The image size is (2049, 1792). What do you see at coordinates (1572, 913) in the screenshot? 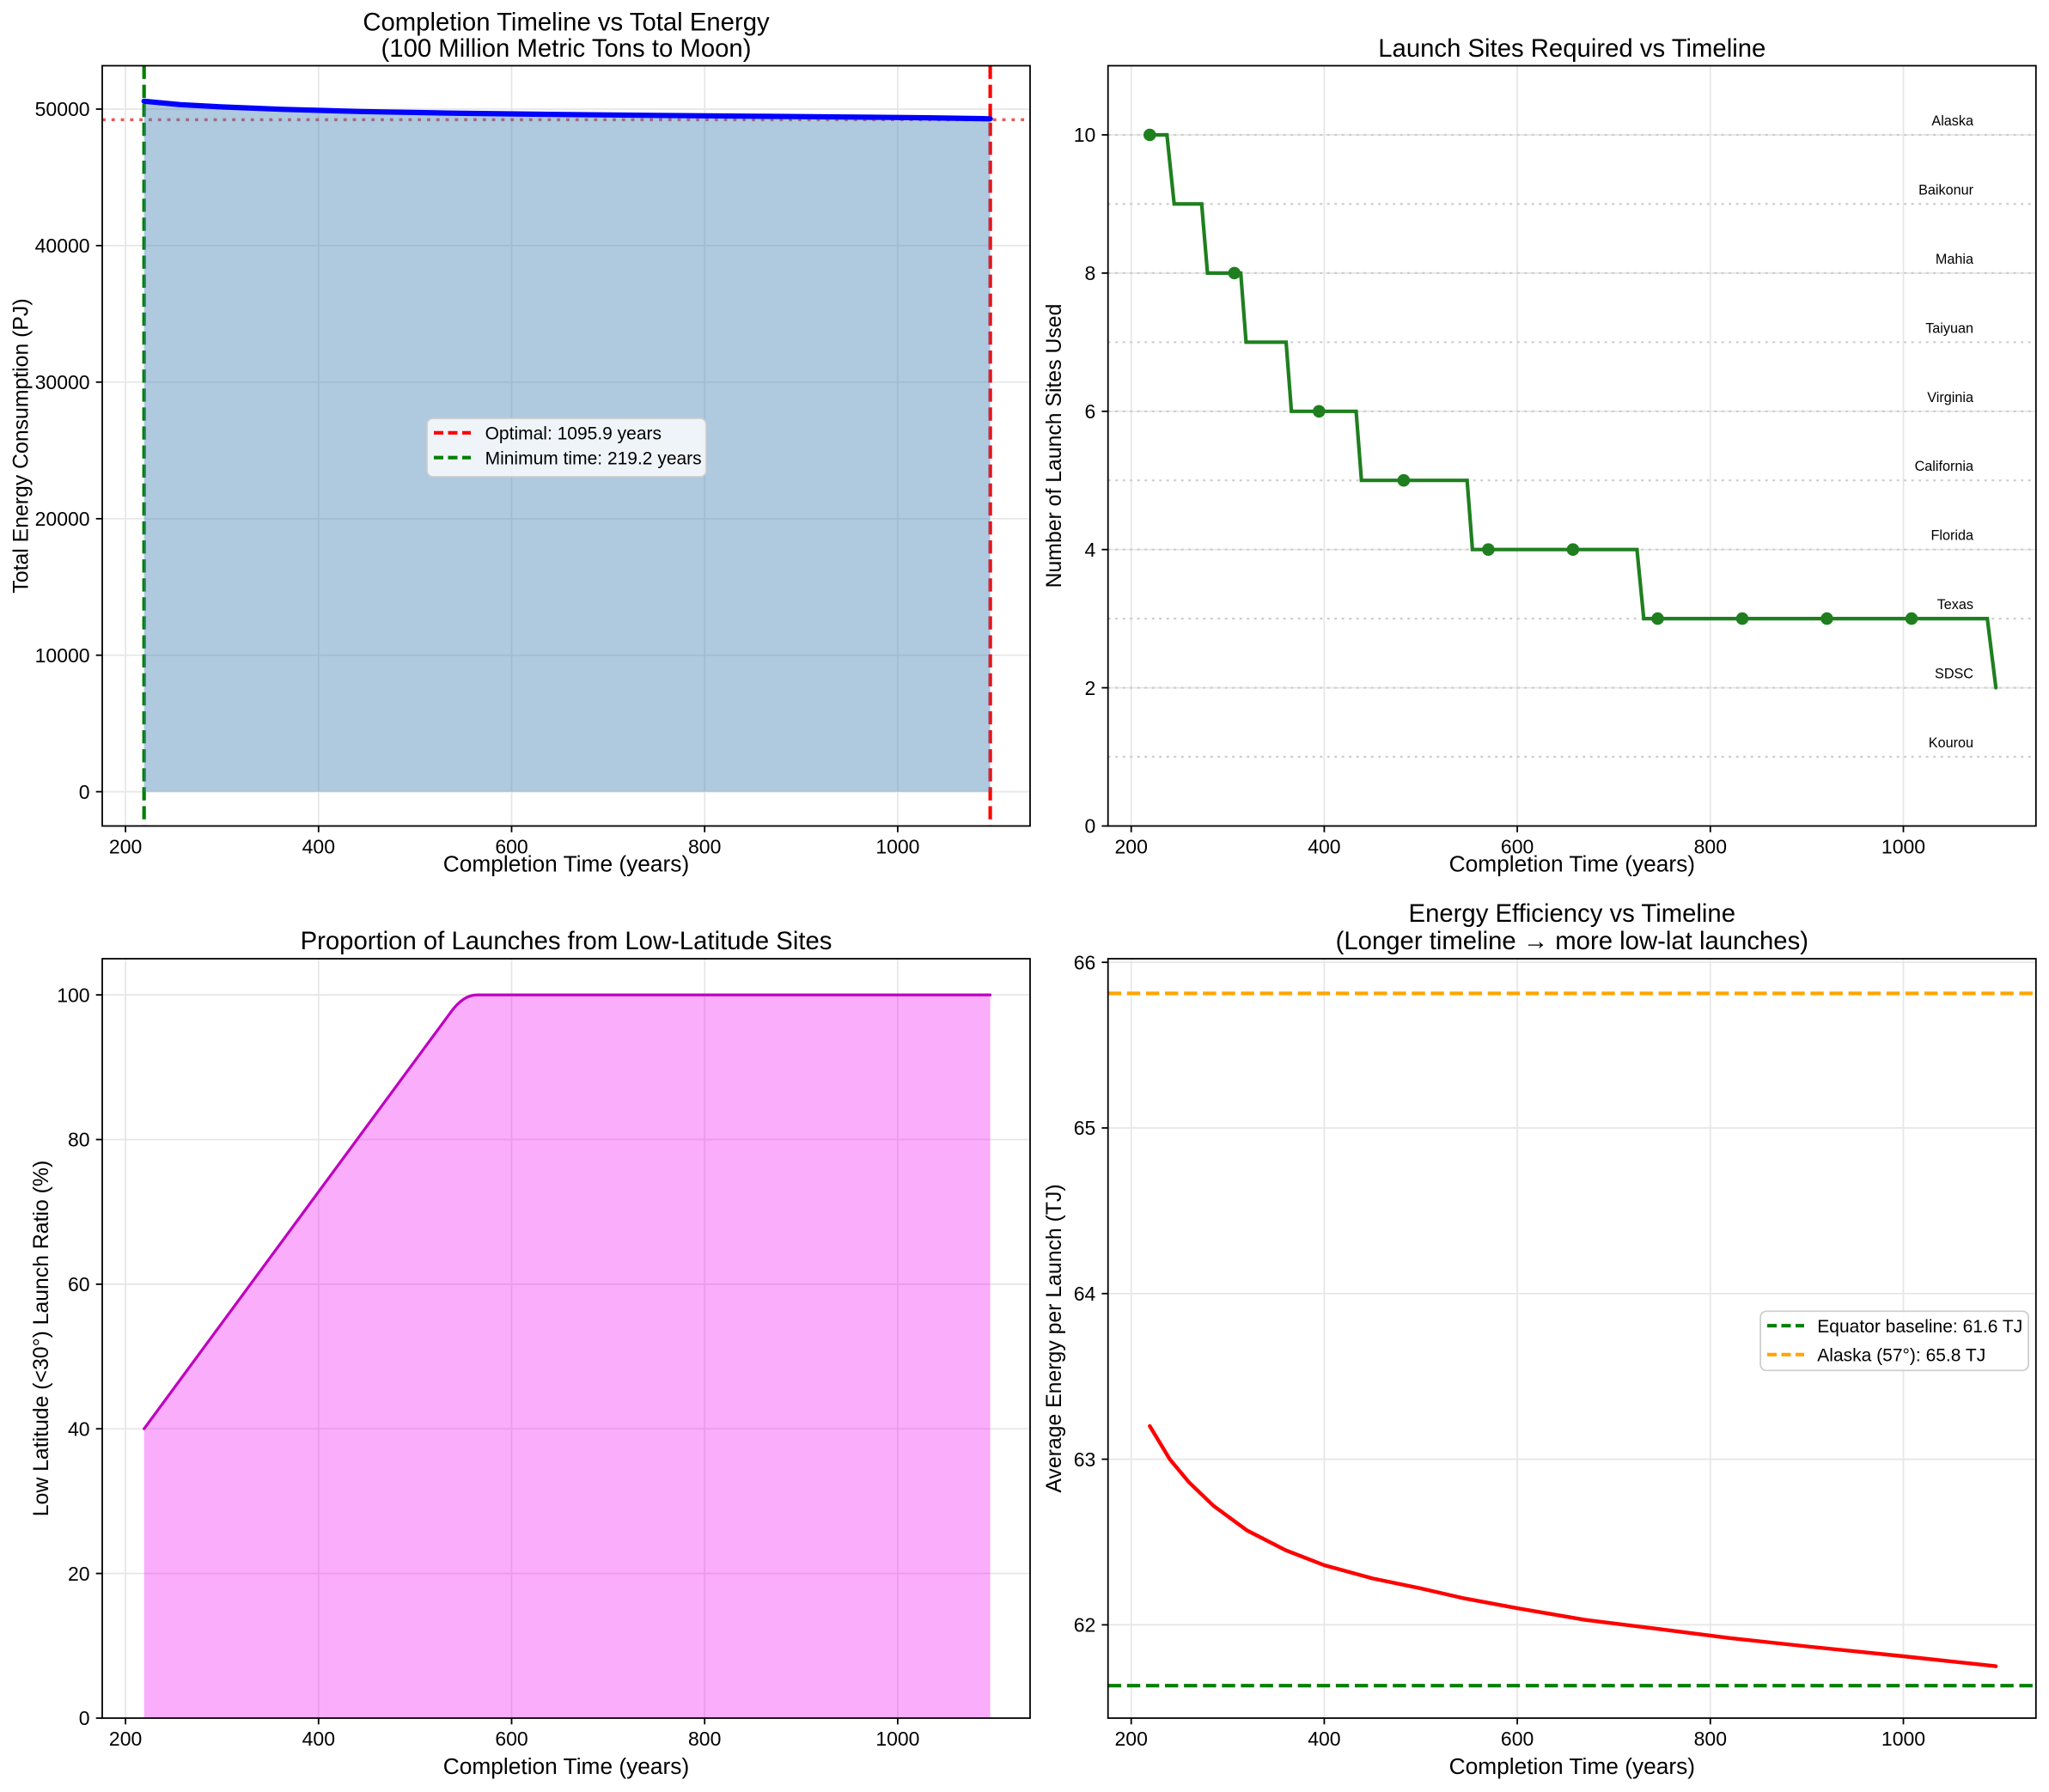
I see `svg-text: Energy Efficiency vs Timeline` at bounding box center [1572, 913].